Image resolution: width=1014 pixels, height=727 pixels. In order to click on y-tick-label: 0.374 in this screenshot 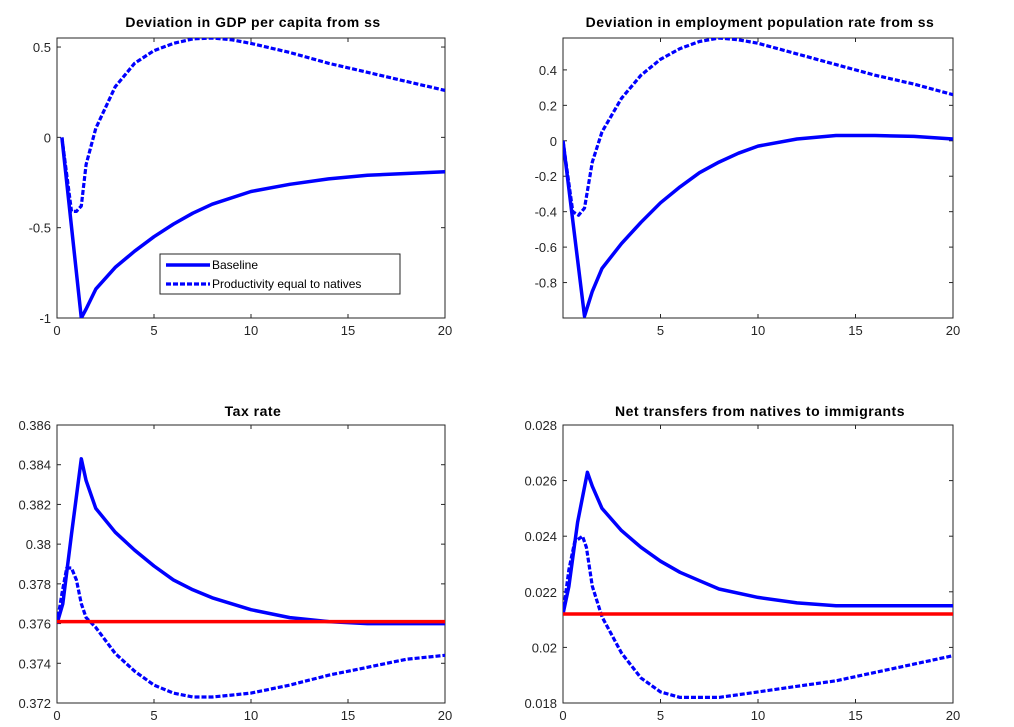, I will do `click(34, 663)`.